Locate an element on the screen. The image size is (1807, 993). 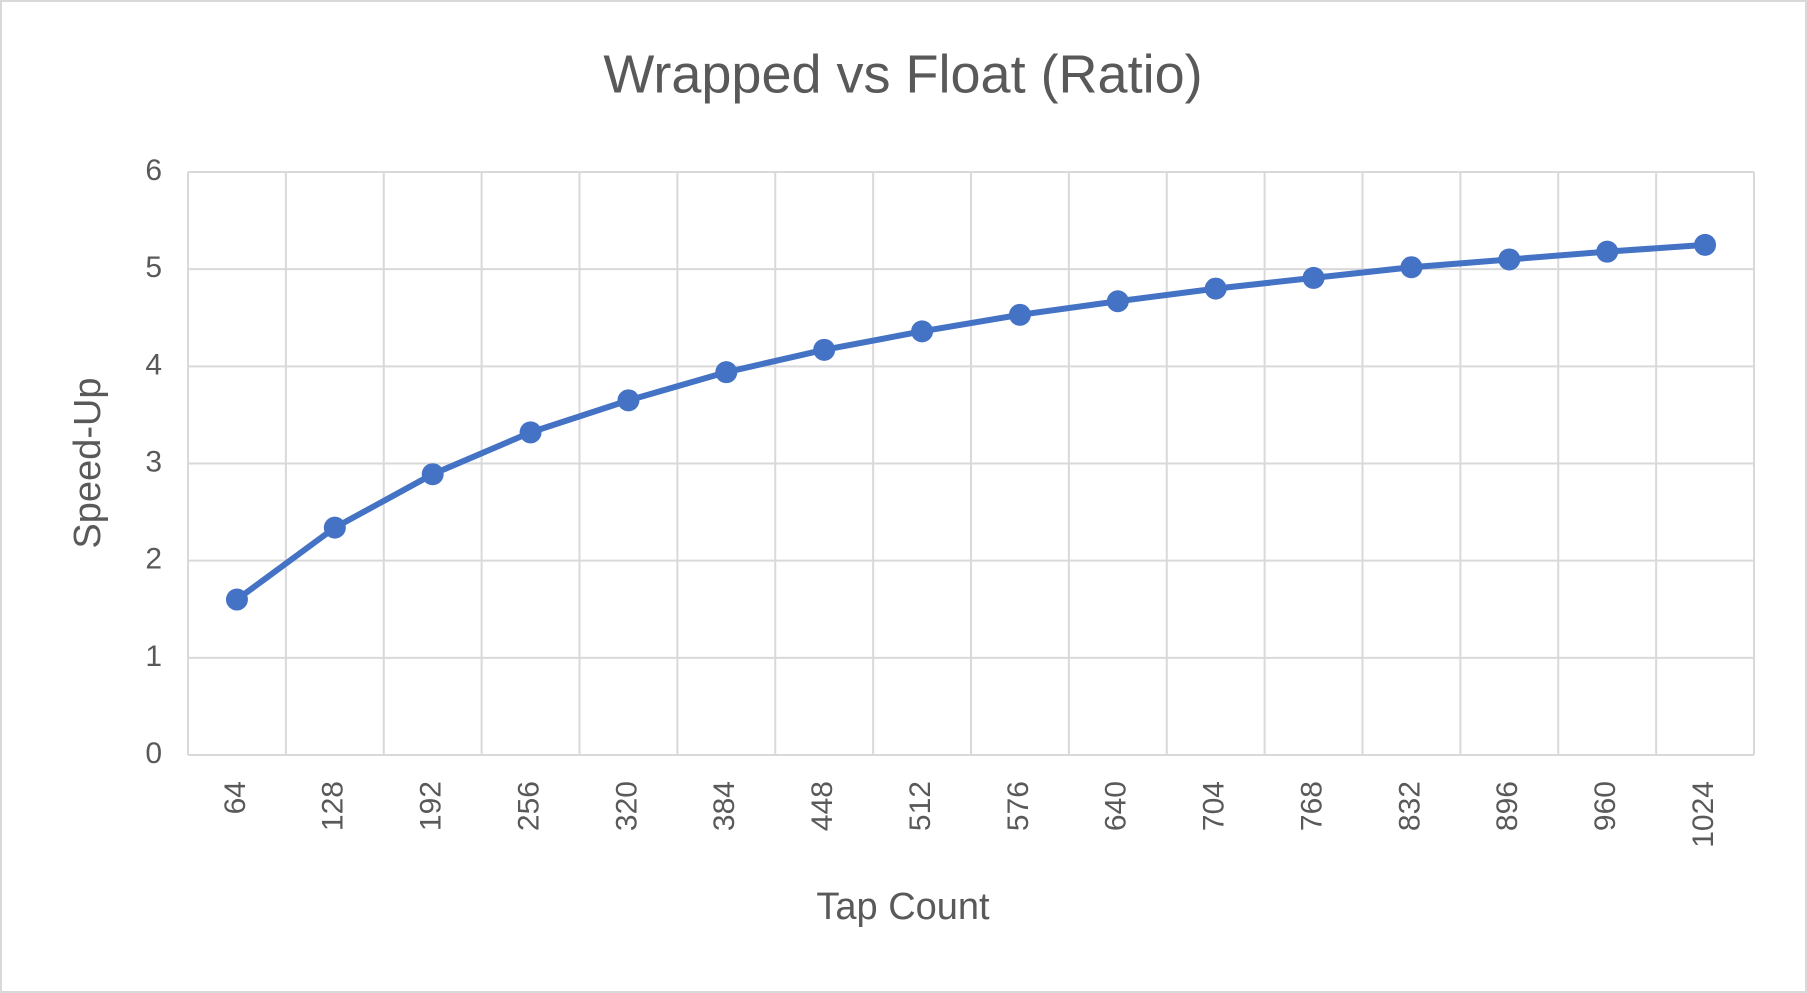
x-tick-label: 128 is located at coordinates (333, 806).